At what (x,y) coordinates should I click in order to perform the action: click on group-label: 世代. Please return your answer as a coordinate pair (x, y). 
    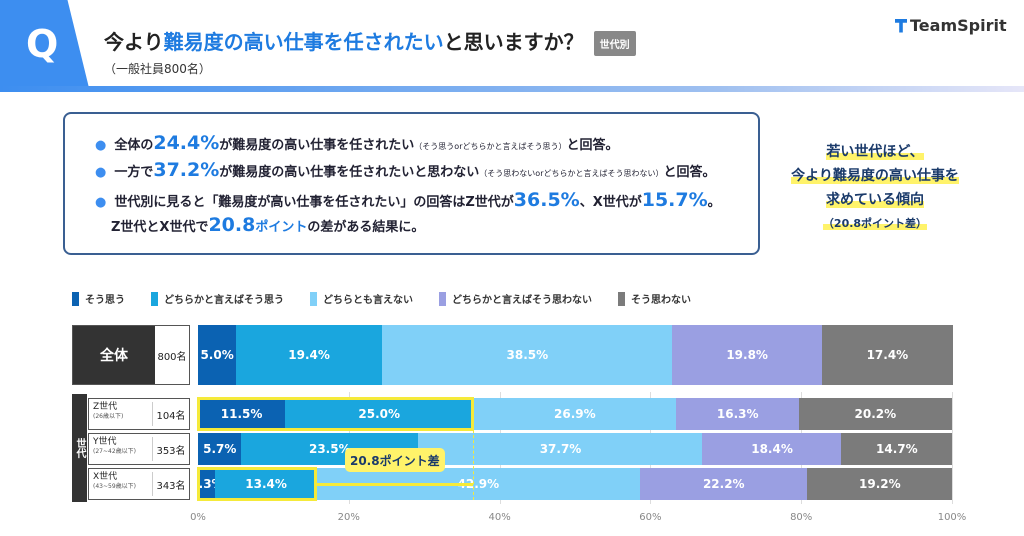
    Looking at the image, I should click on (79, 448).